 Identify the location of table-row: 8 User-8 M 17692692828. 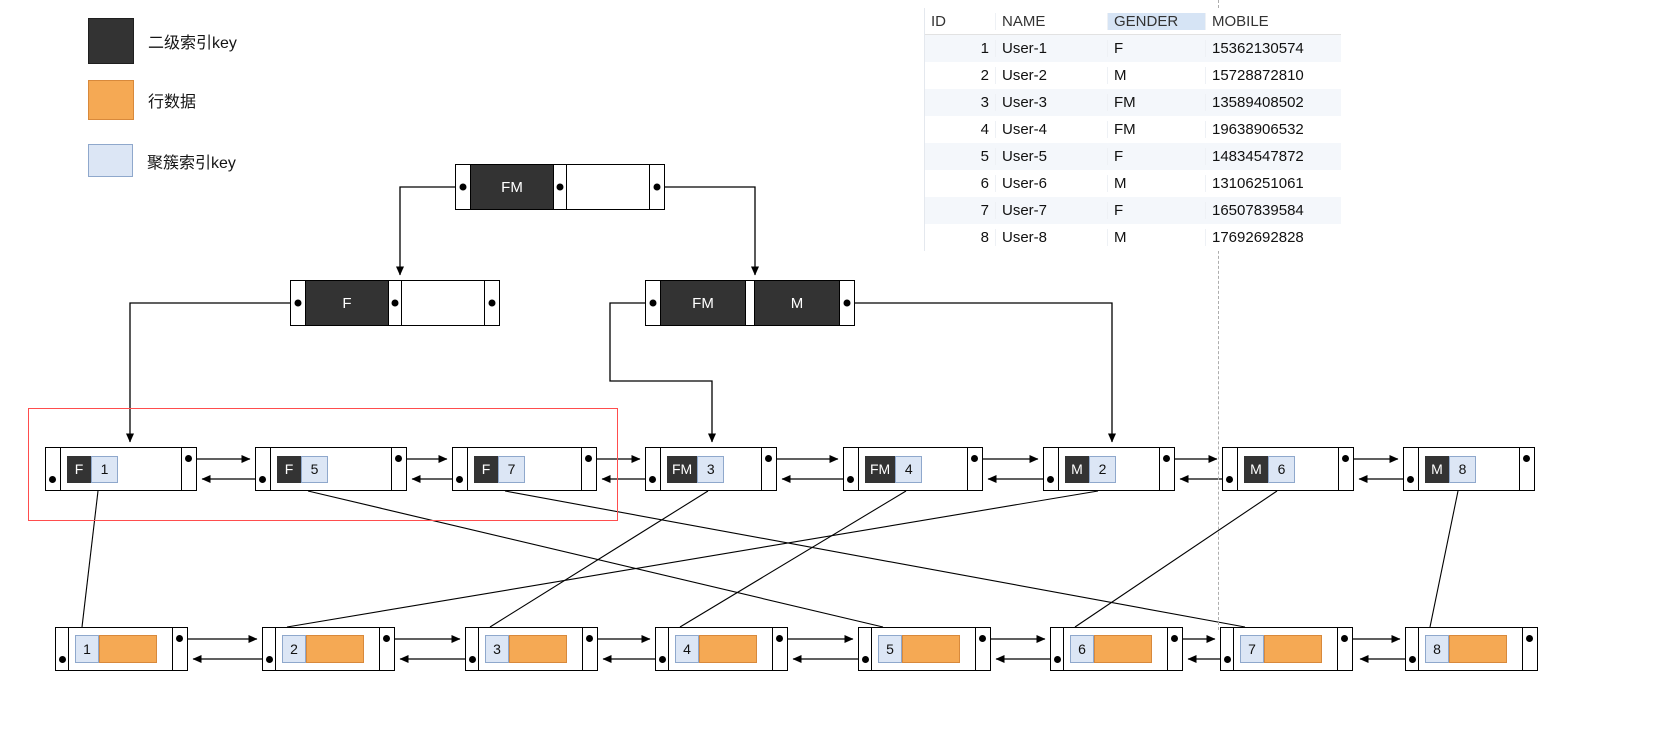
(1133, 237).